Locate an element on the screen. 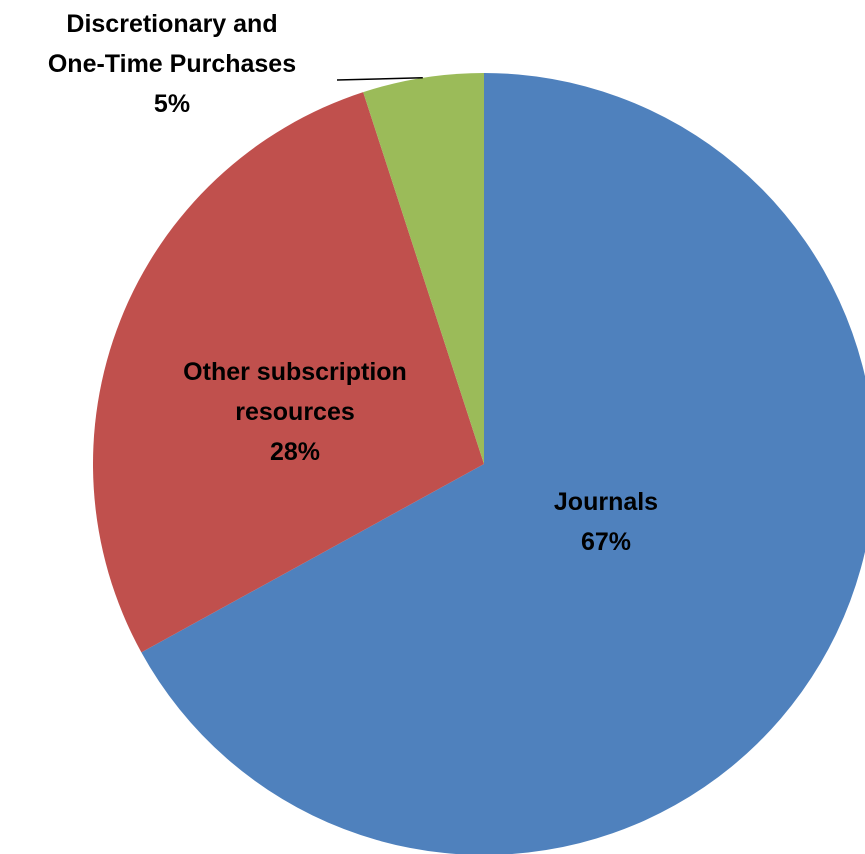 The width and height of the screenshot is (865, 854). slice-percent-label: 5% is located at coordinates (172, 104).